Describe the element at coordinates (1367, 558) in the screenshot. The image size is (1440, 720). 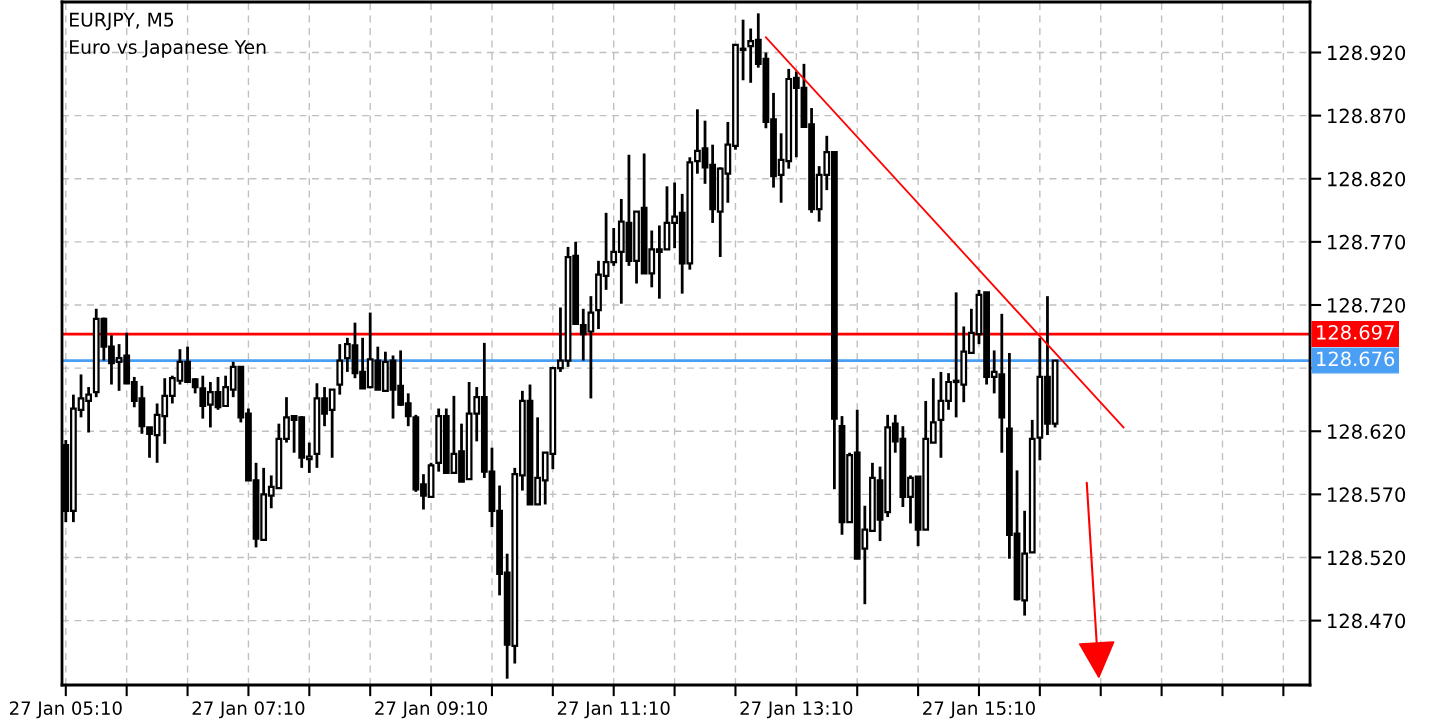
I see `y-tick-label: 128.520` at that location.